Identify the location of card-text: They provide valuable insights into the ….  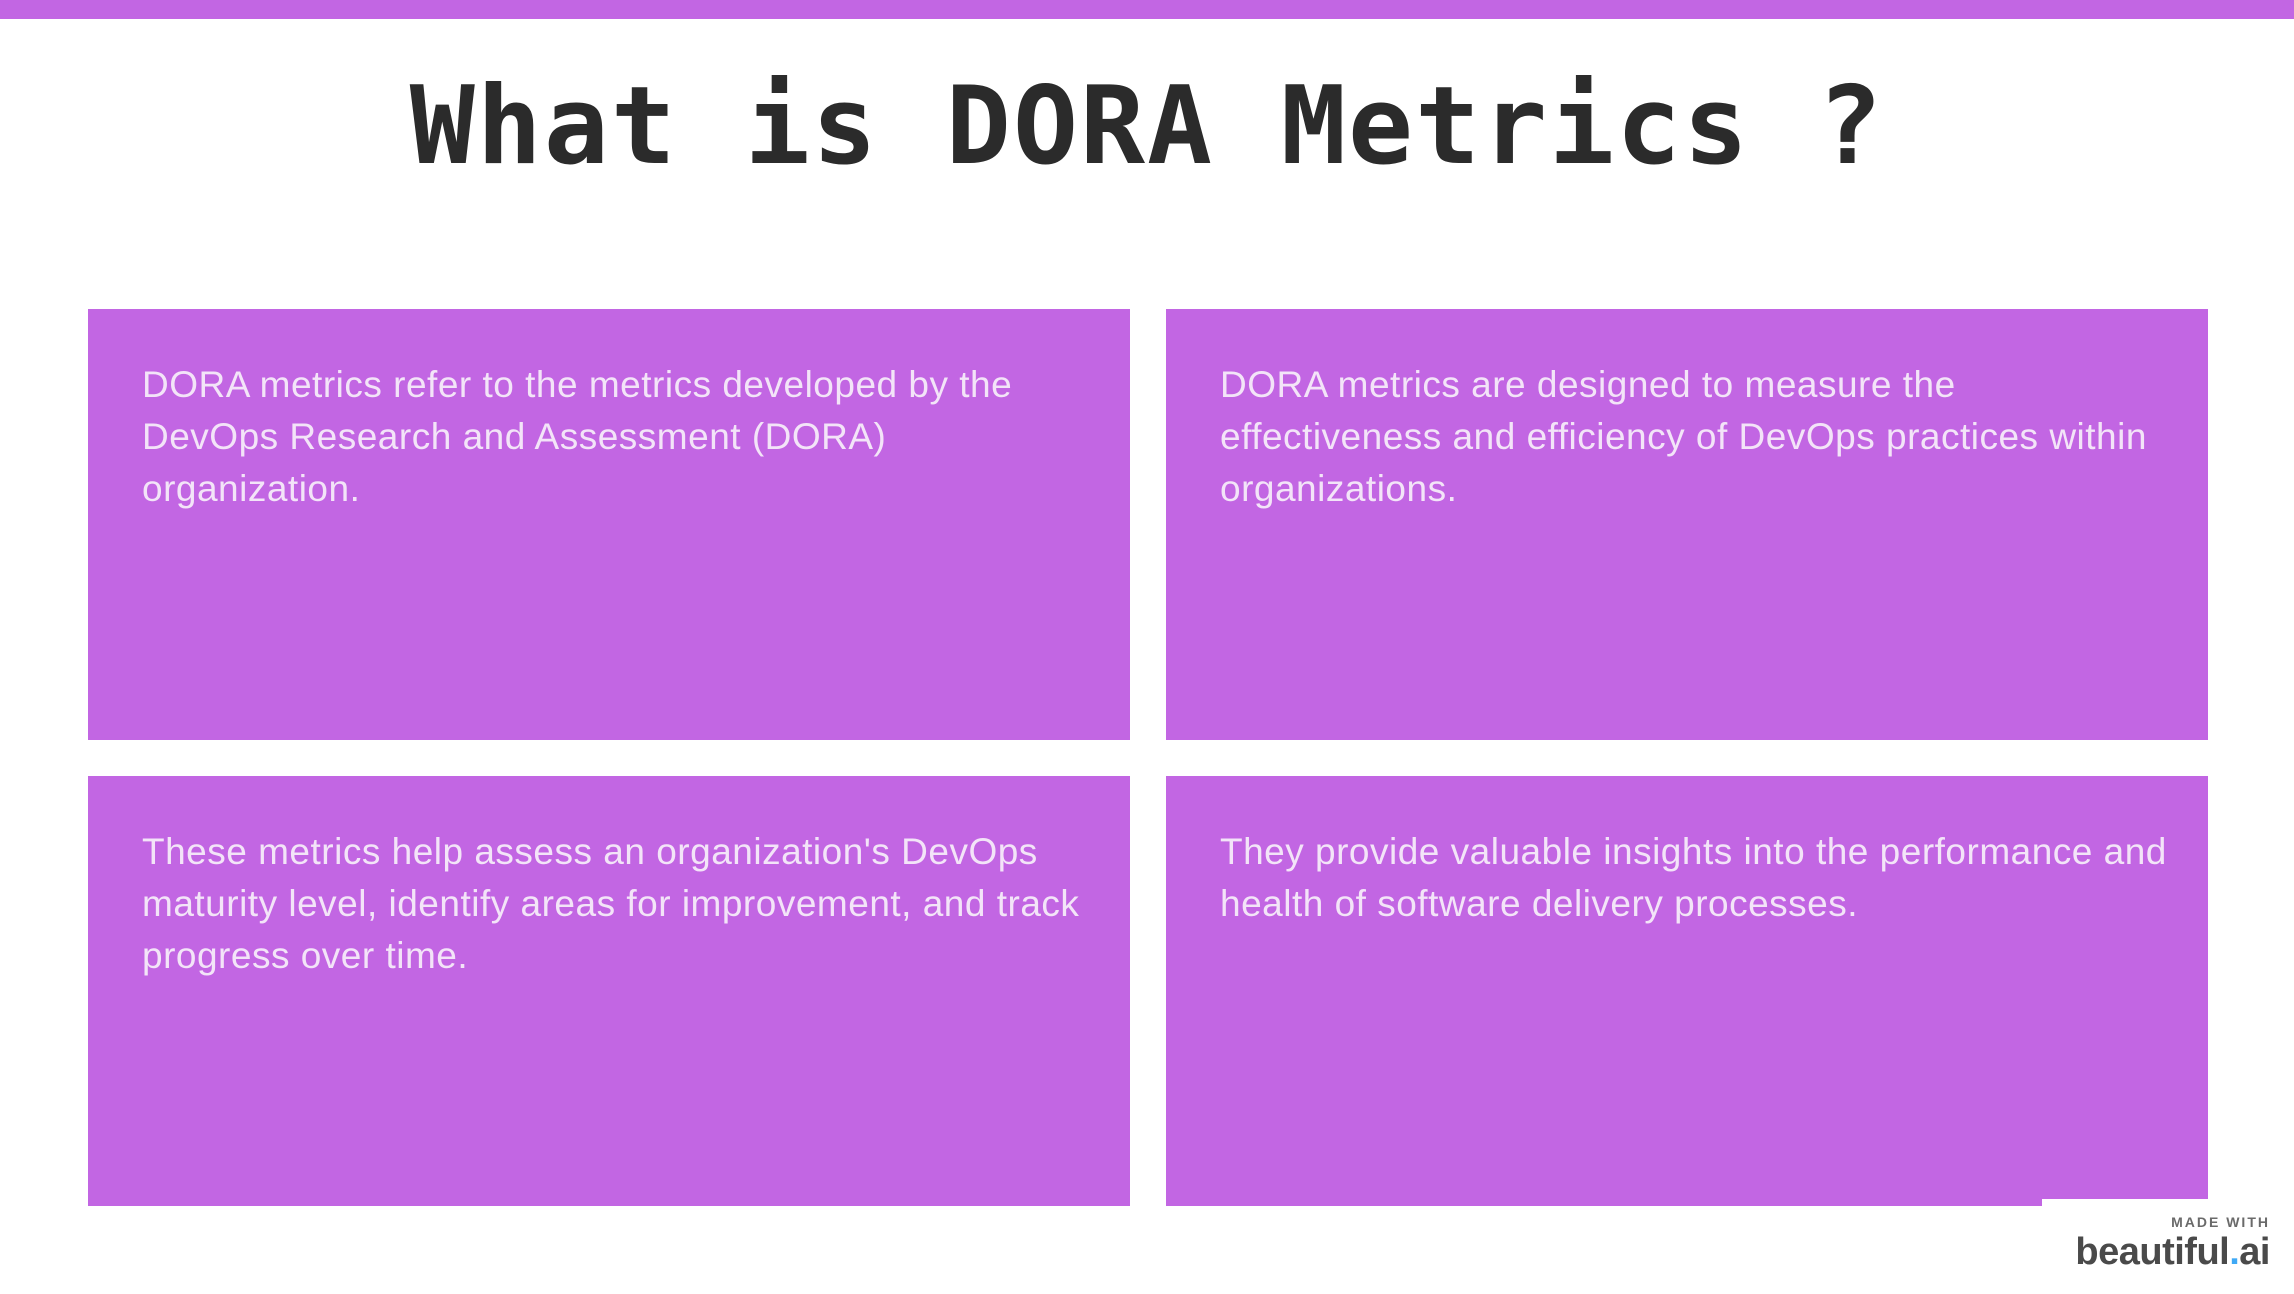
(1693, 877).